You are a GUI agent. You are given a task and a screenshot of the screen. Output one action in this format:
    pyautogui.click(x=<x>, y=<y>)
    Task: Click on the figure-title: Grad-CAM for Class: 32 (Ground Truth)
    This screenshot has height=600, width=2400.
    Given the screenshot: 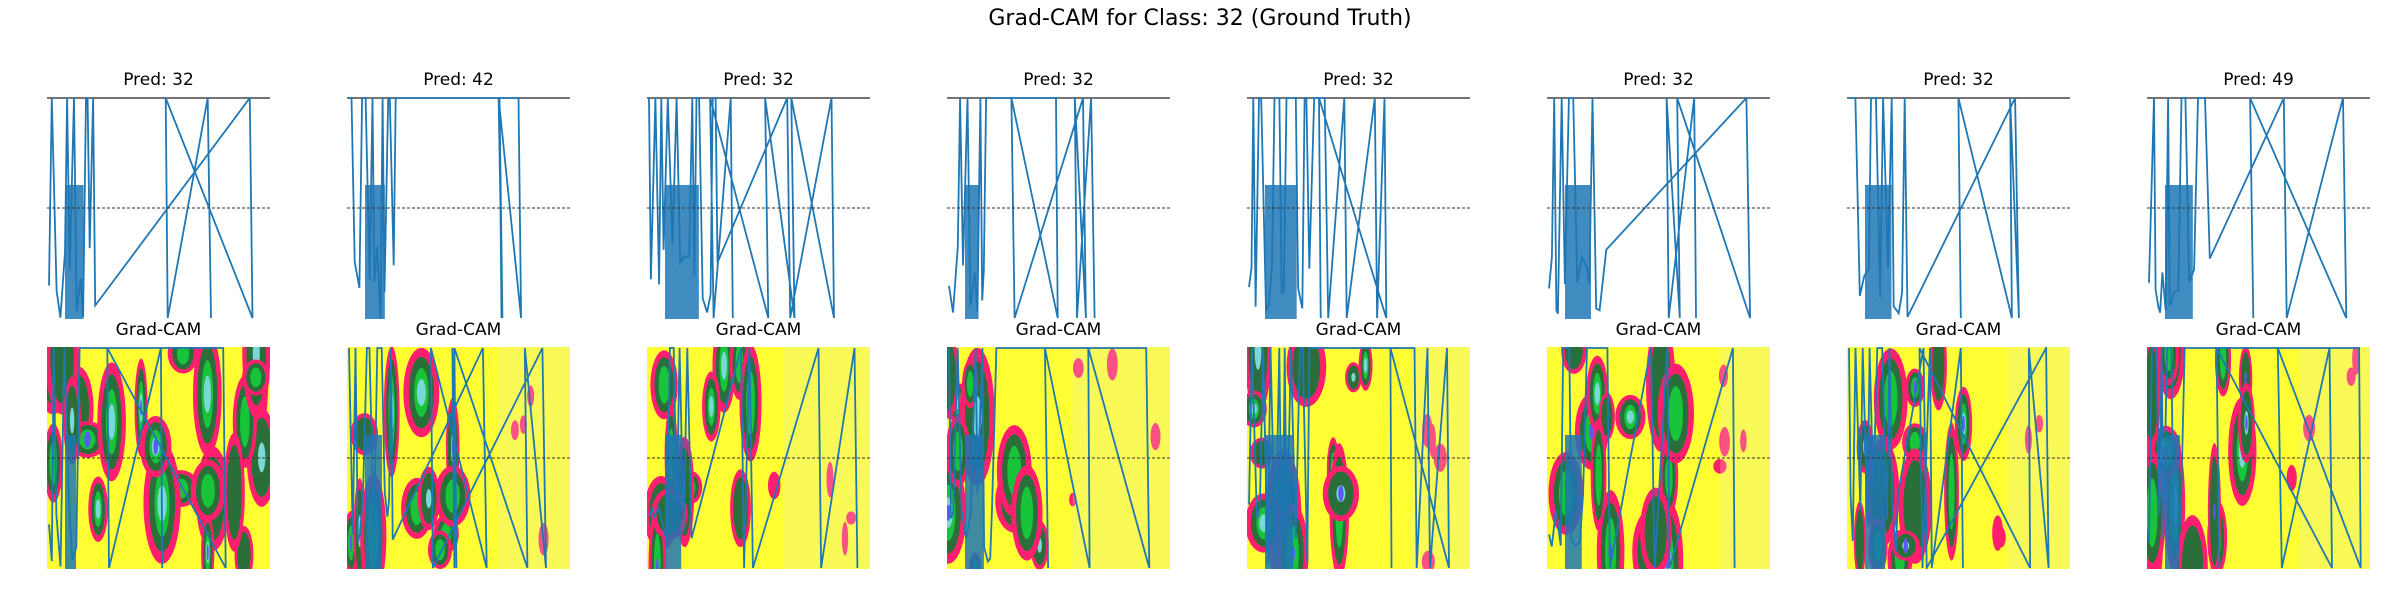 What is the action you would take?
    pyautogui.click(x=1200, y=18)
    